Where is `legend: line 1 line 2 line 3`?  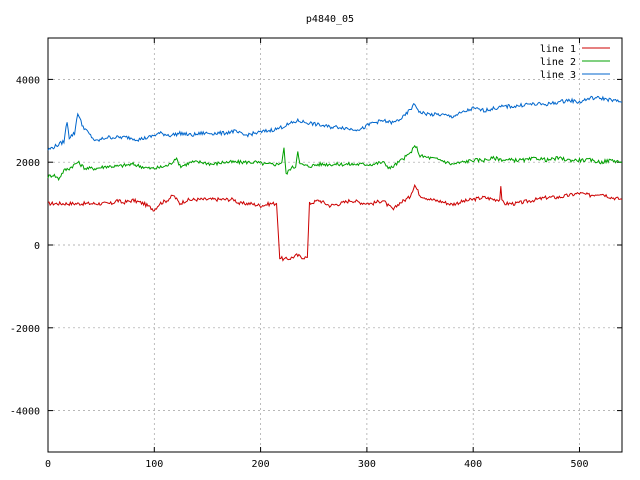
legend: line 1 line 2 line 3 is located at coordinates (575, 62).